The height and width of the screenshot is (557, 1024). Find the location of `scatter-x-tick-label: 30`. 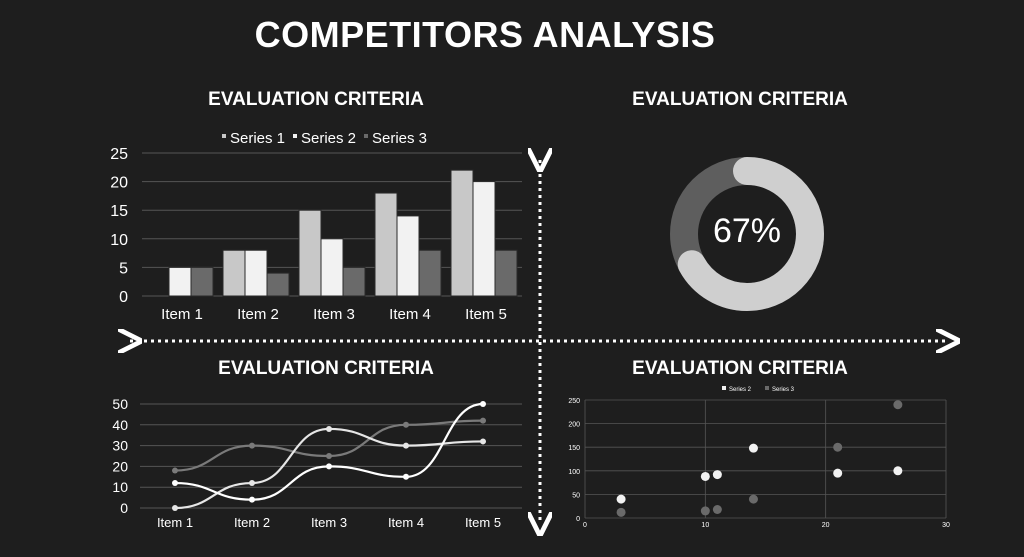

scatter-x-tick-label: 30 is located at coordinates (946, 525).